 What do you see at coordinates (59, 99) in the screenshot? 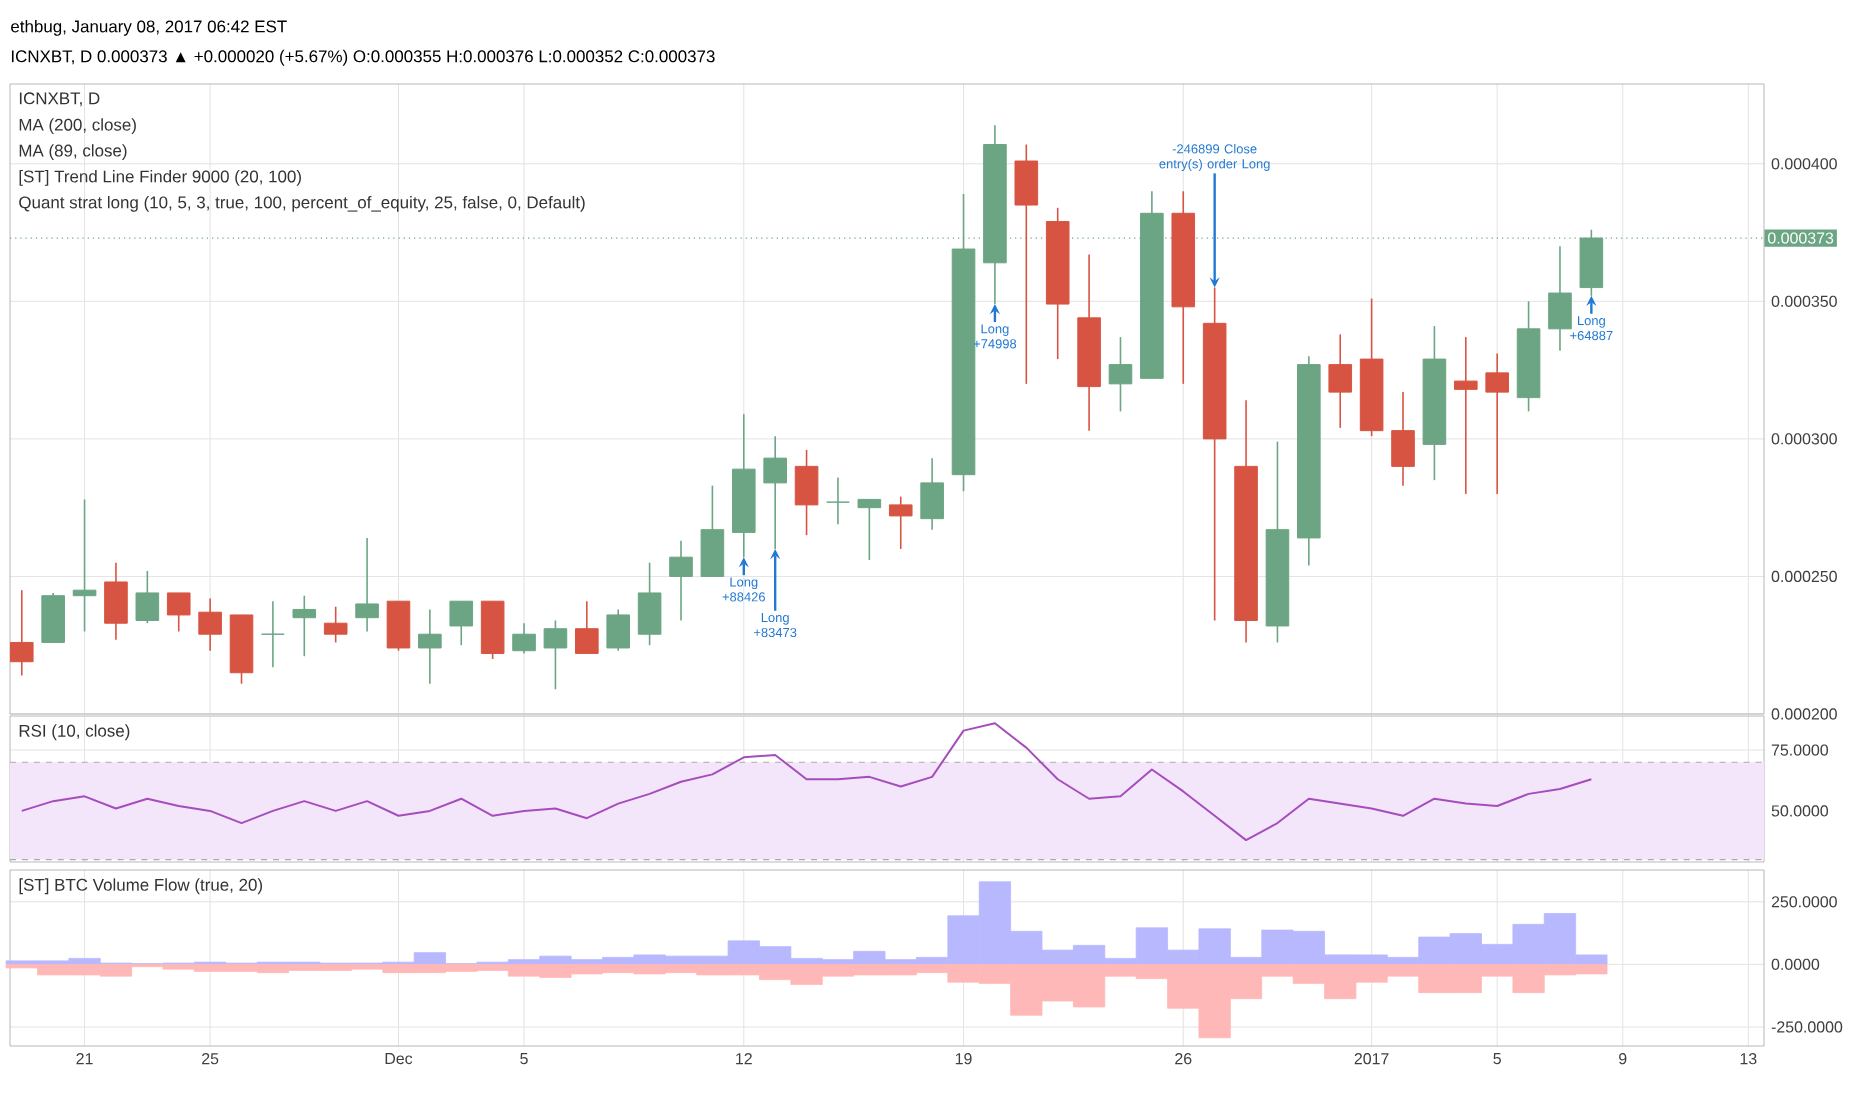
I see `annotation: ICNXBT, D` at bounding box center [59, 99].